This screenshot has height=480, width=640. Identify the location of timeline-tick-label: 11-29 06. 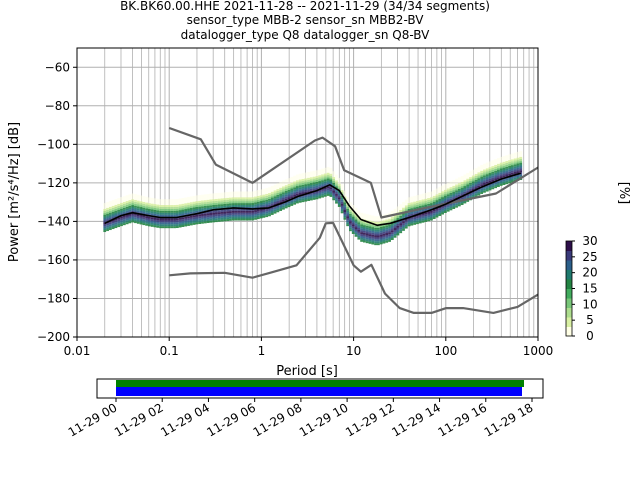
(231, 419).